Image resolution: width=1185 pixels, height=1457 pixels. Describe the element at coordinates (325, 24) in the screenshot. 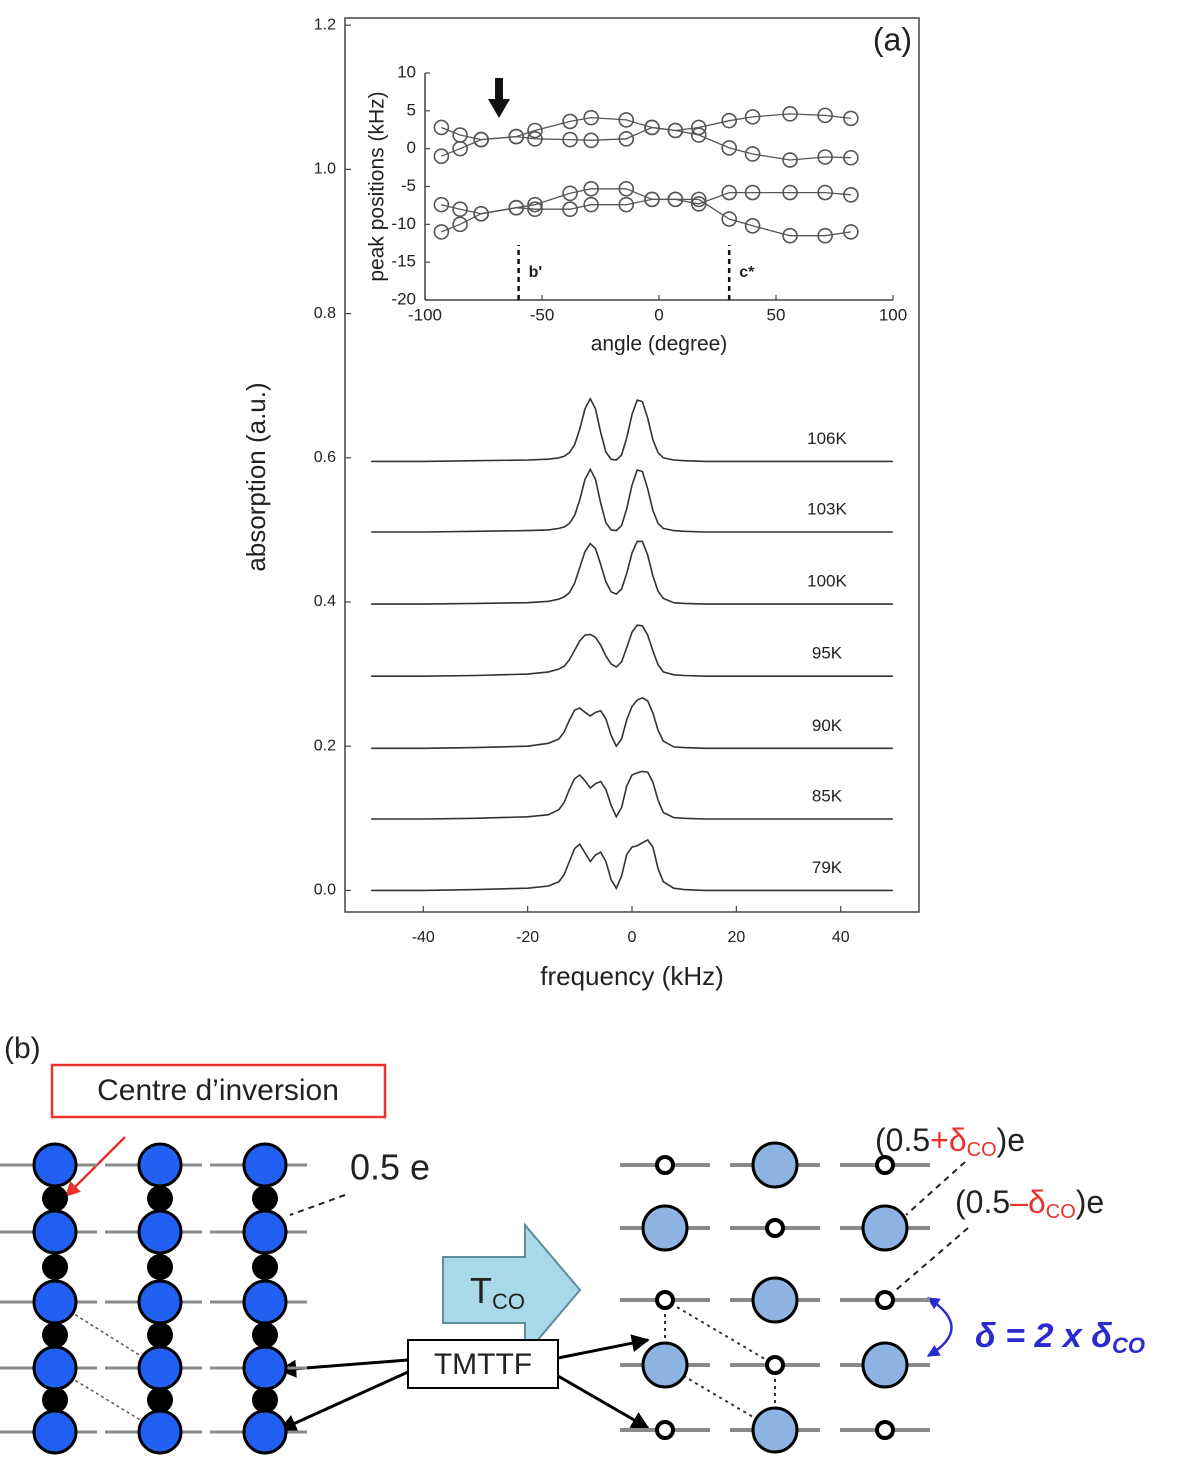

I see `y-tick-label: 1.2` at that location.